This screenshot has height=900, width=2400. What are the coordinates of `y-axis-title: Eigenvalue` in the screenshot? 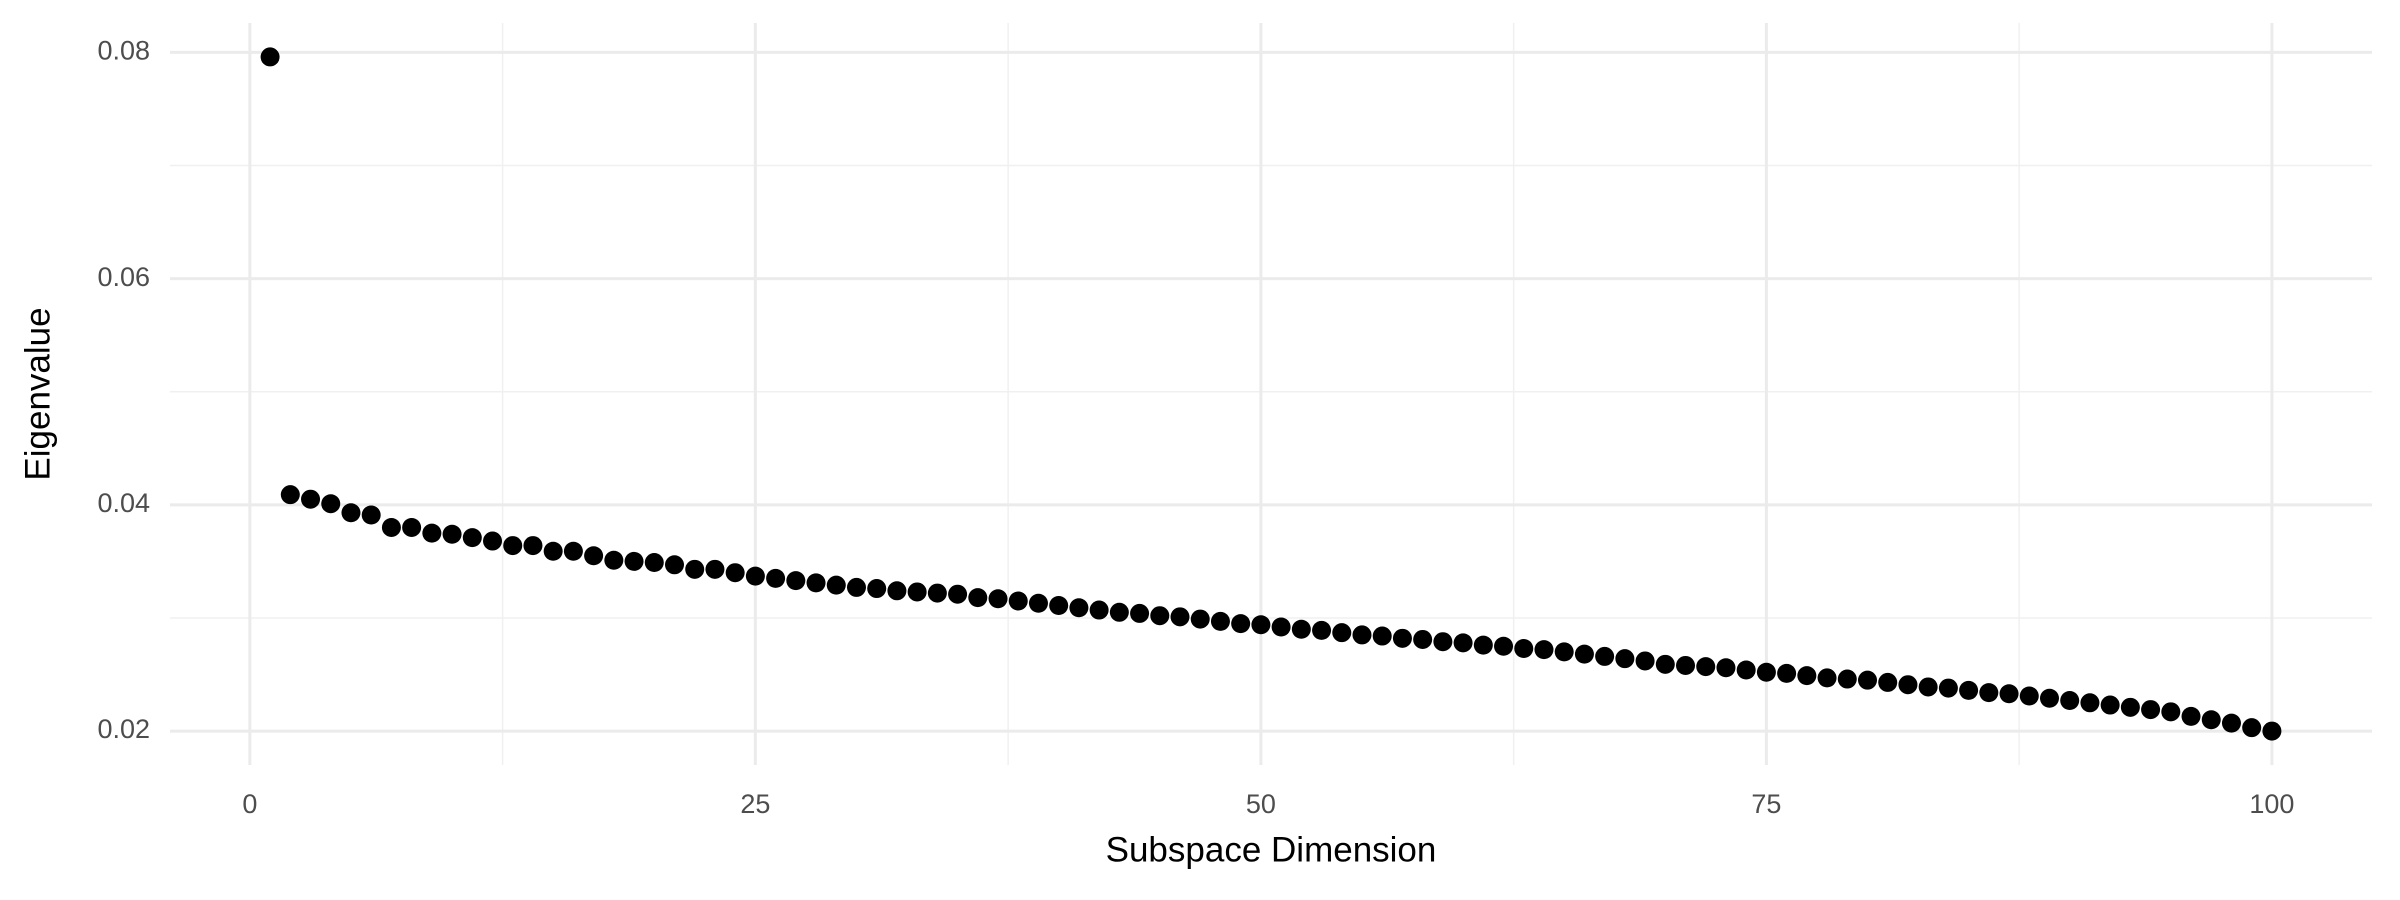 It's located at (37, 393).